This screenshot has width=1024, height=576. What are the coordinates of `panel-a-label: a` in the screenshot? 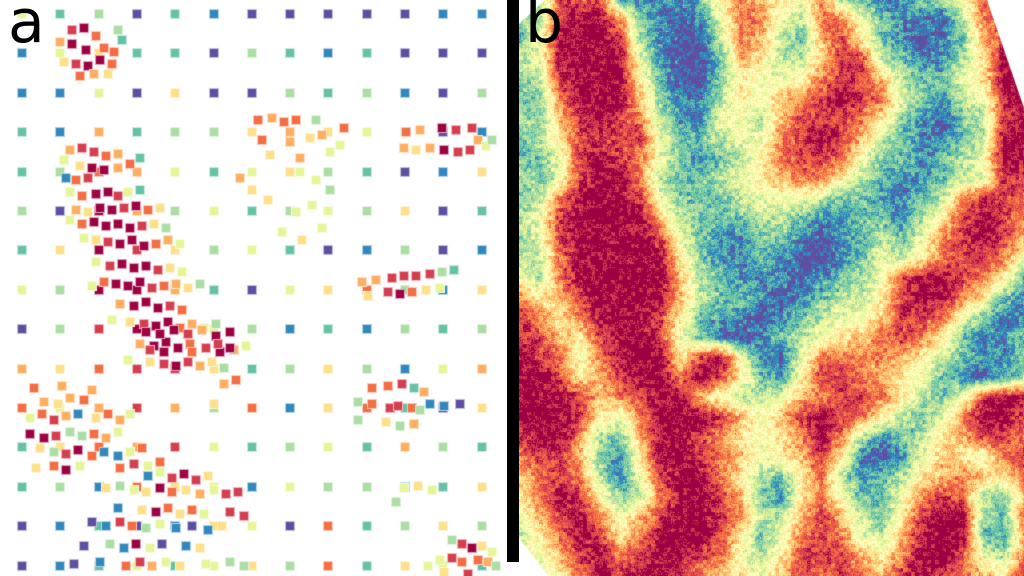 It's located at (26, 28).